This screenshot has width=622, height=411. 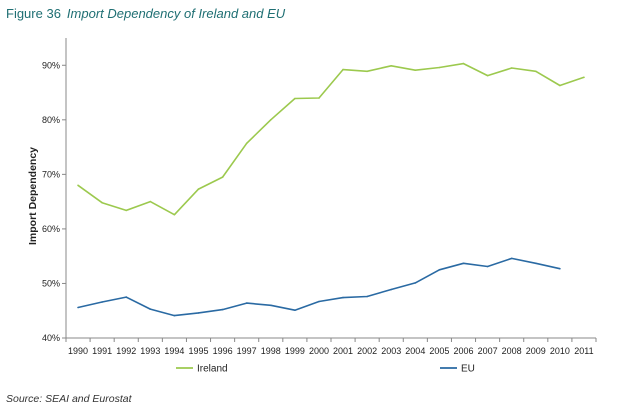 What do you see at coordinates (415, 351) in the screenshot?
I see `x-tick-label: 2004` at bounding box center [415, 351].